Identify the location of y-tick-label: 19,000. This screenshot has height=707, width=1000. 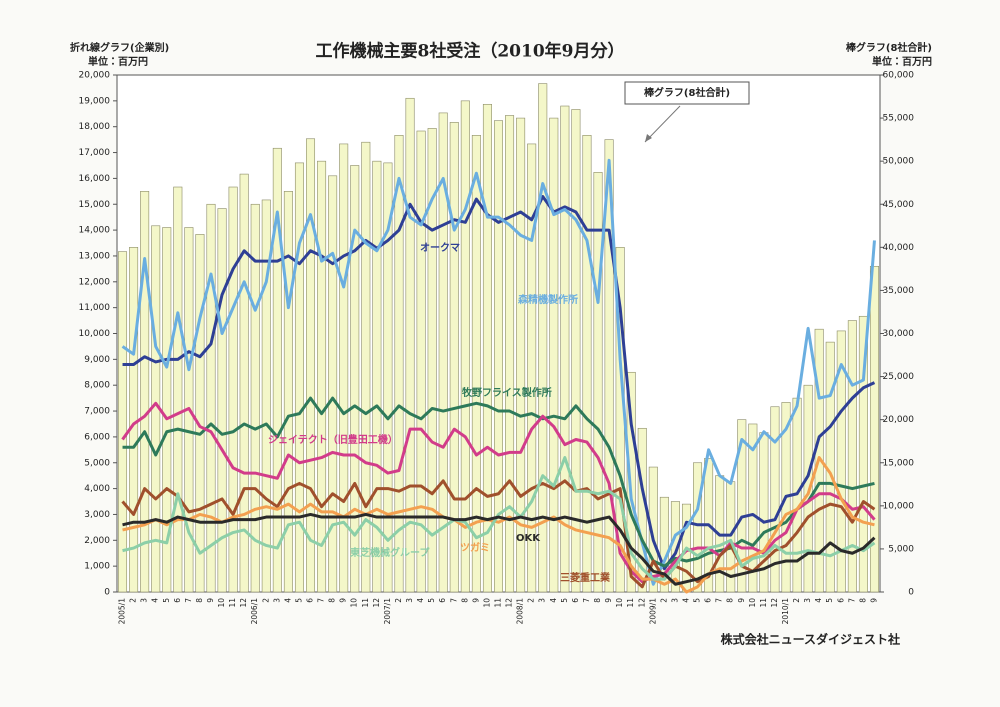
(95, 101).